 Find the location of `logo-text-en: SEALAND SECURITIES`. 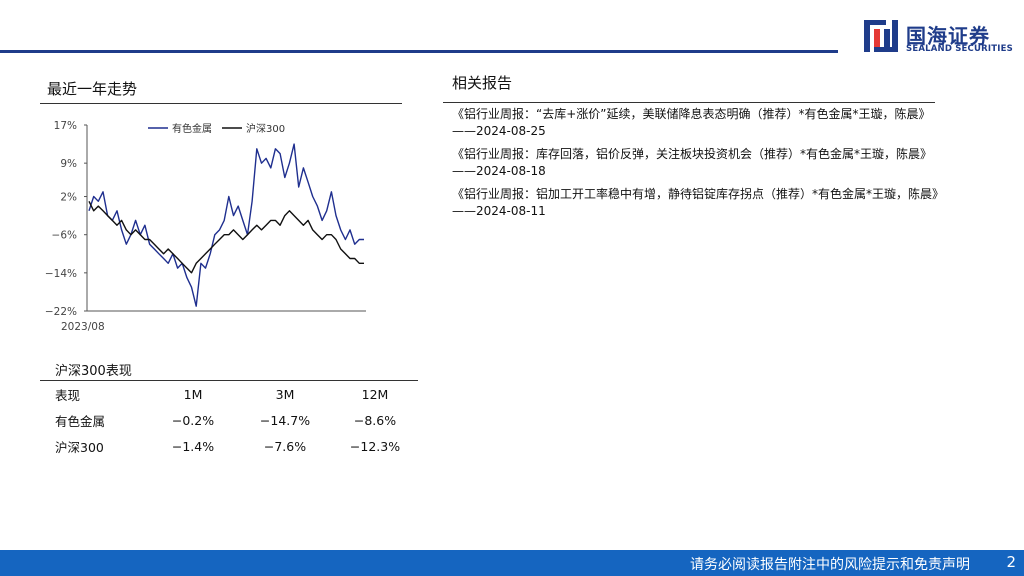

logo-text-en: SEALAND SECURITIES is located at coordinates (959, 49).